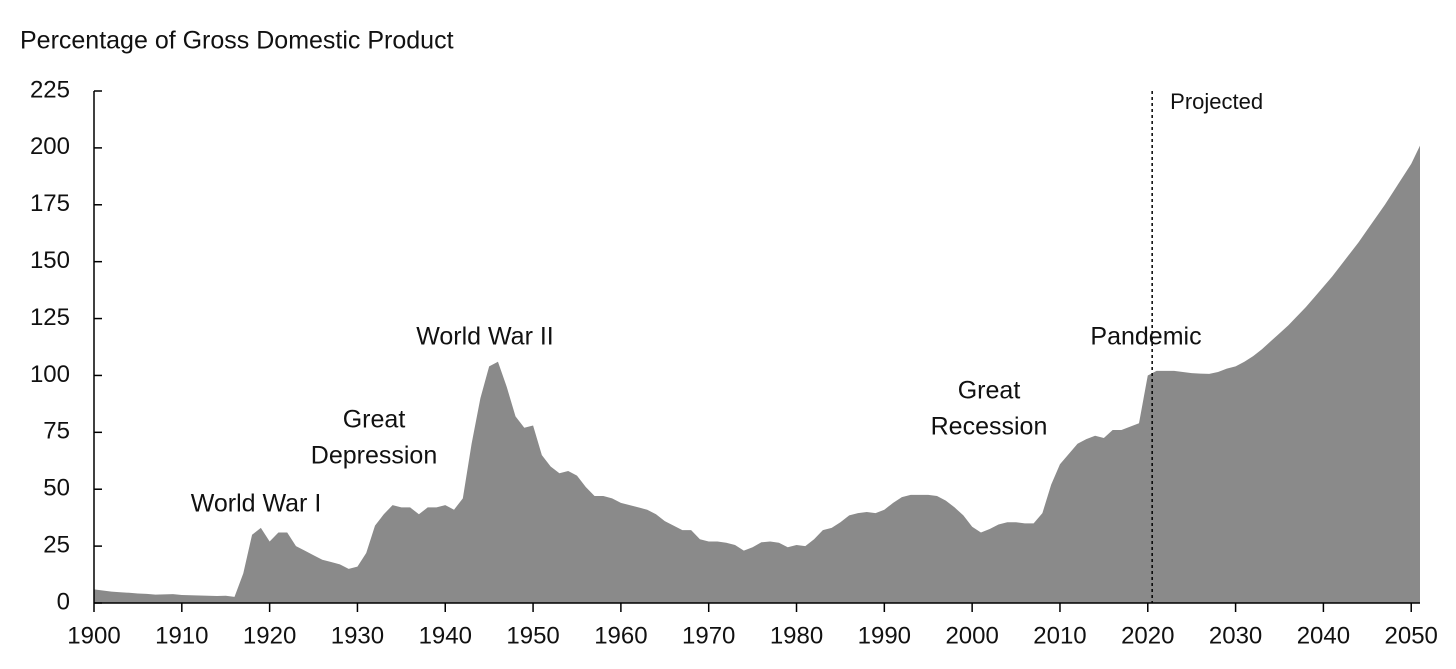 This screenshot has width=1456, height=669. I want to click on x-tick-label: 1980, so click(796, 635).